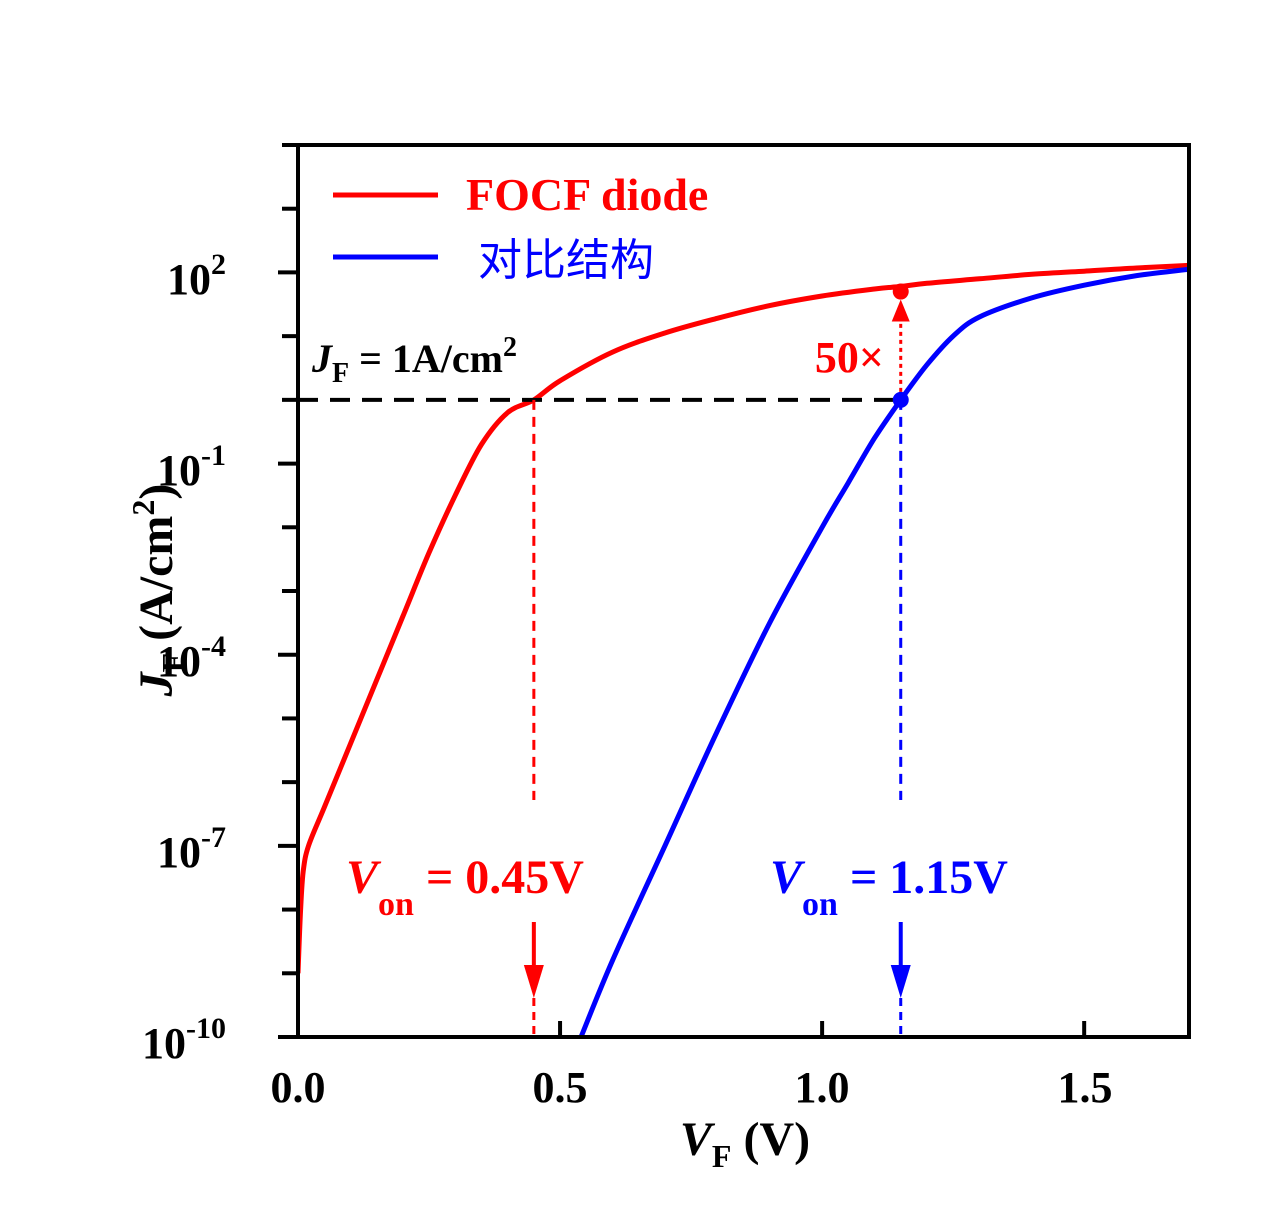 The height and width of the screenshot is (1220, 1280). I want to click on reference-line-label: JF = 1A/cm2, so click(414, 360).